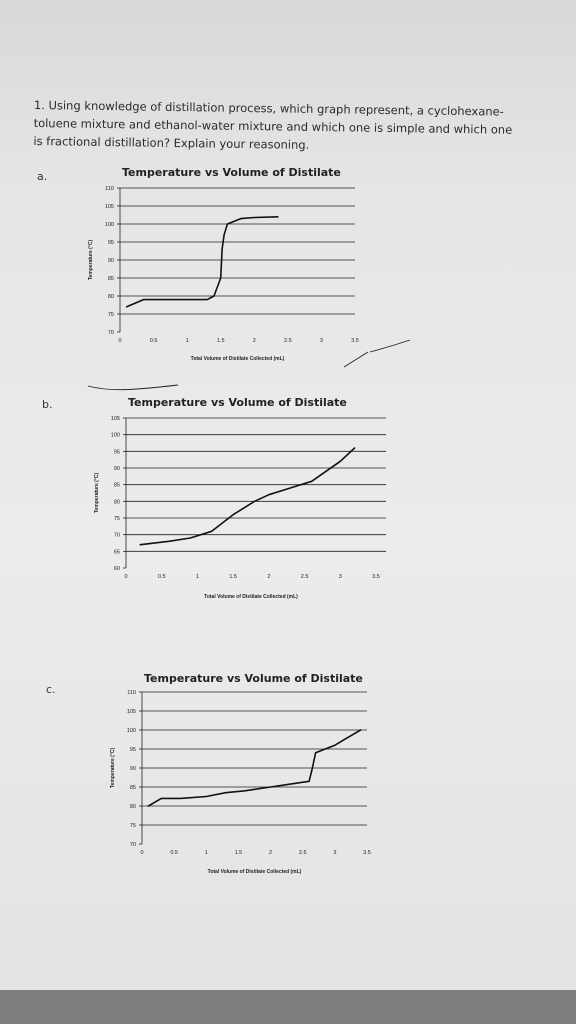  I want to click on background-surface, so click(288, 1007).